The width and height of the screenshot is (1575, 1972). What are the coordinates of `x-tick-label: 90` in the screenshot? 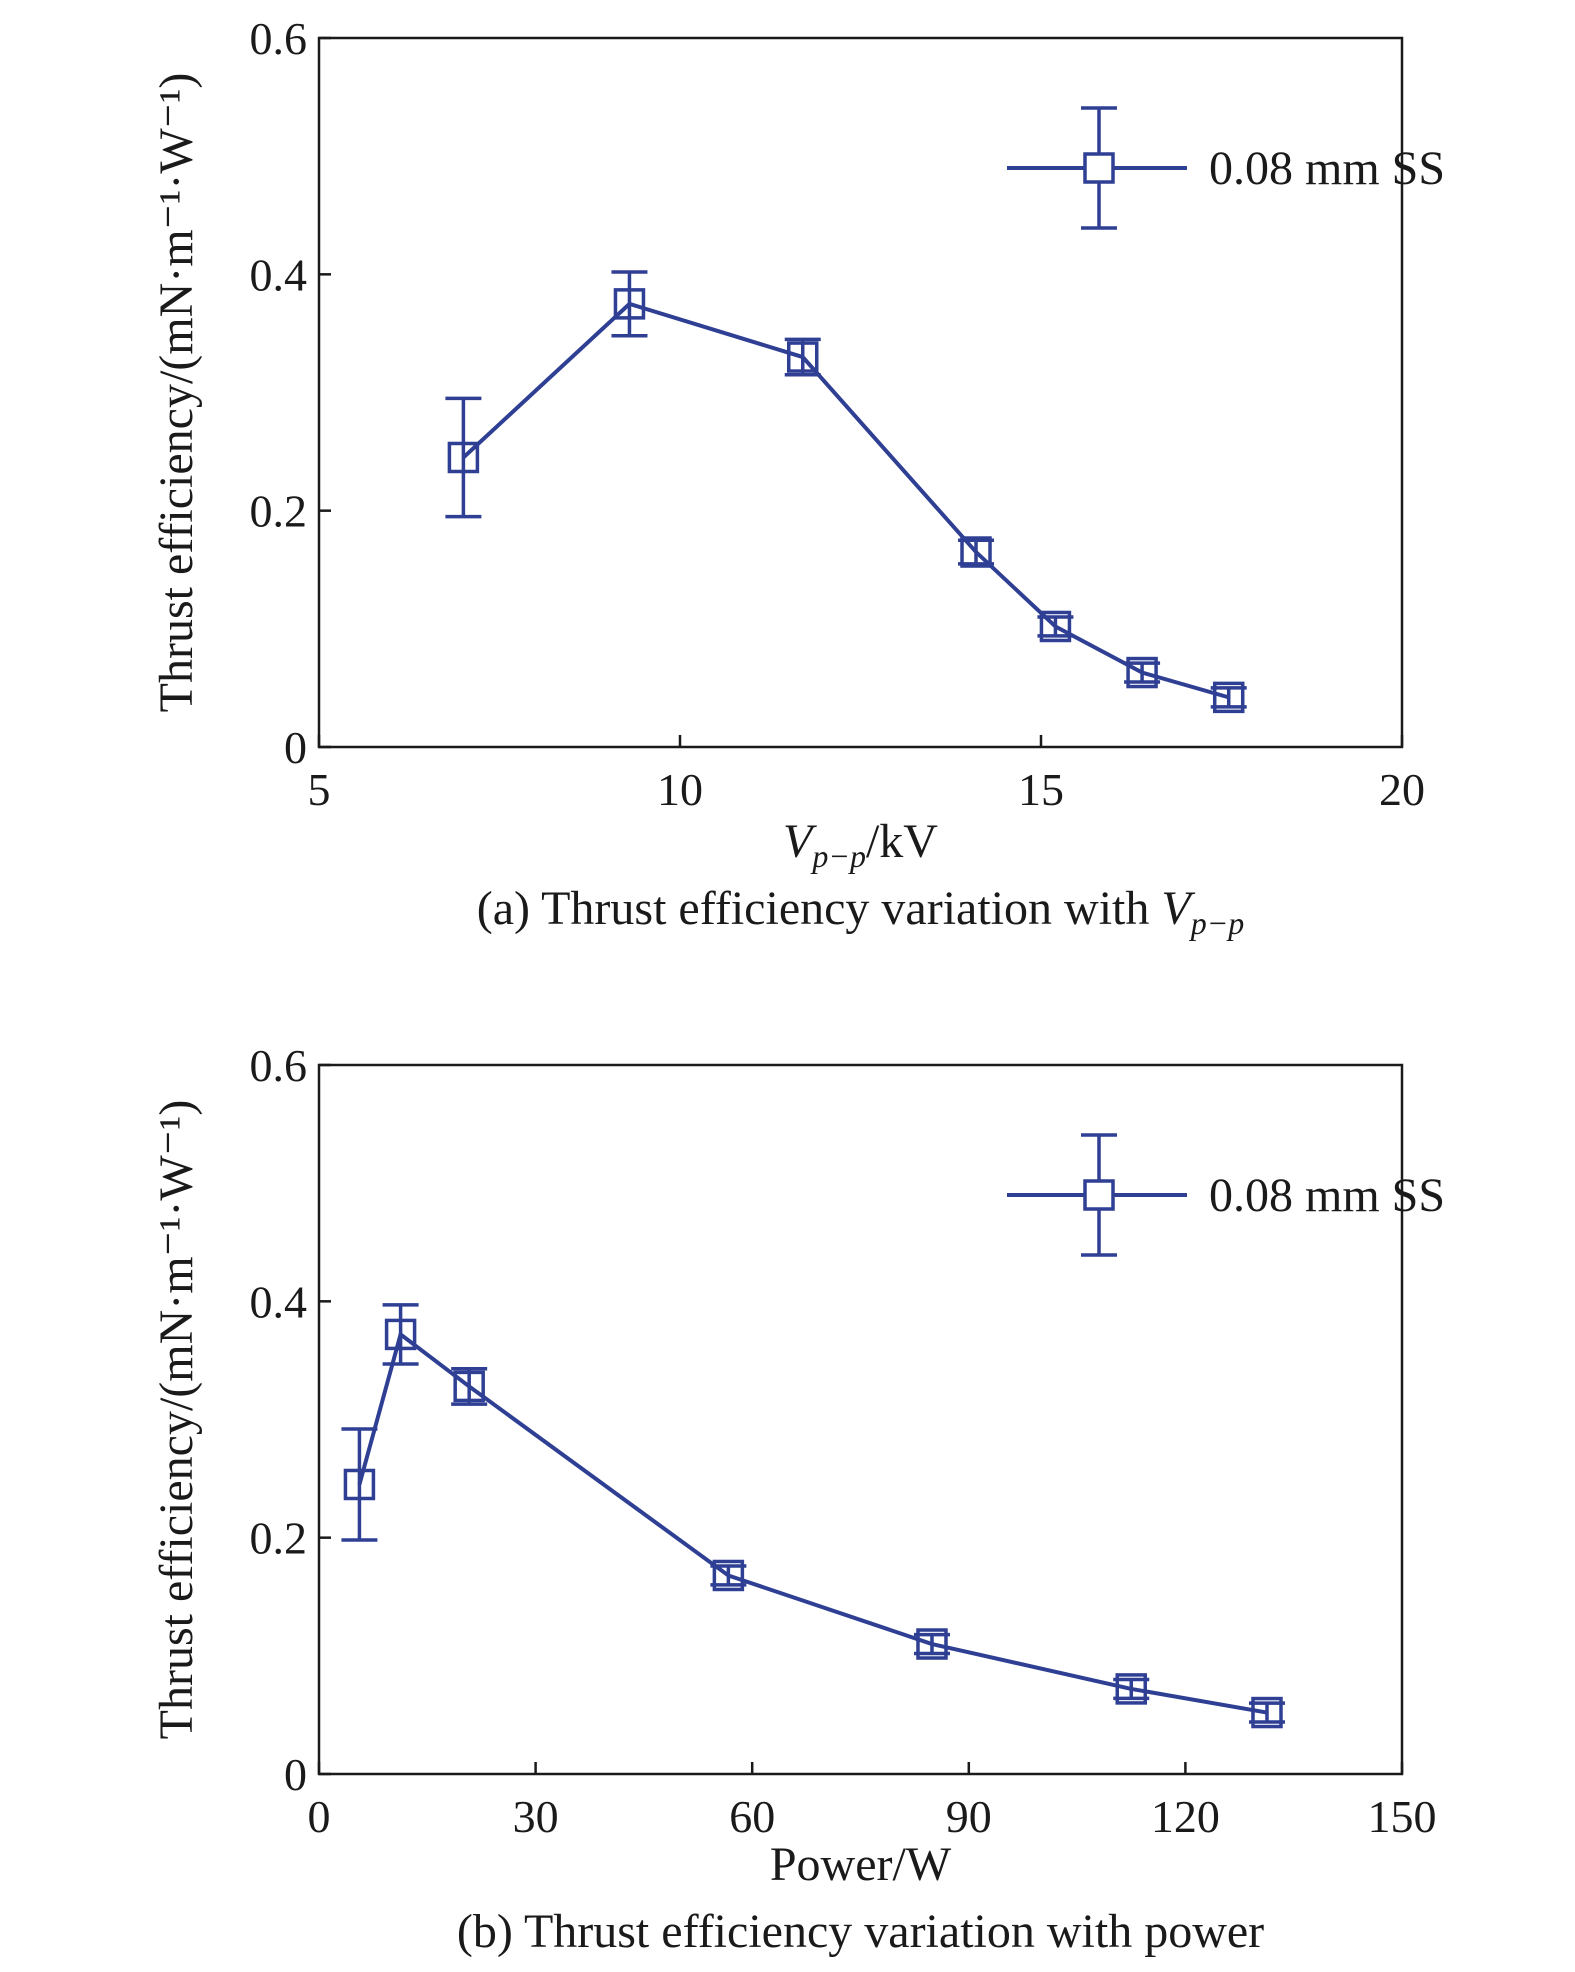 It's located at (969, 1816).